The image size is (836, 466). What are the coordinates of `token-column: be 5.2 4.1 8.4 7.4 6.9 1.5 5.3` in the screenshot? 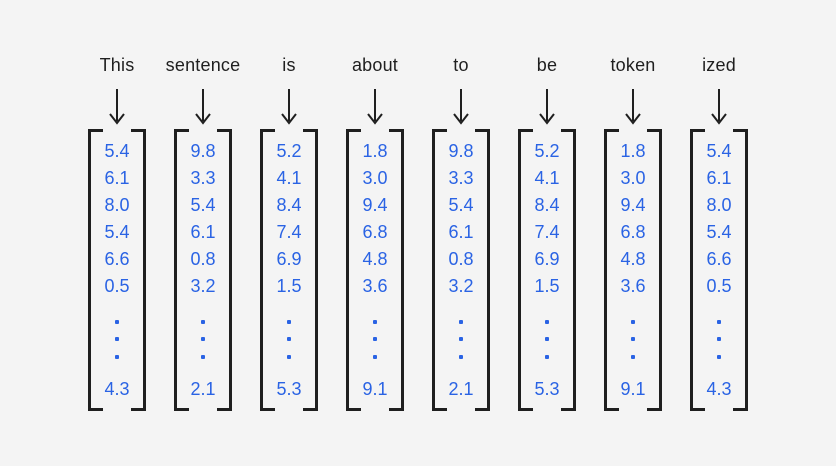 It's located at (547, 231).